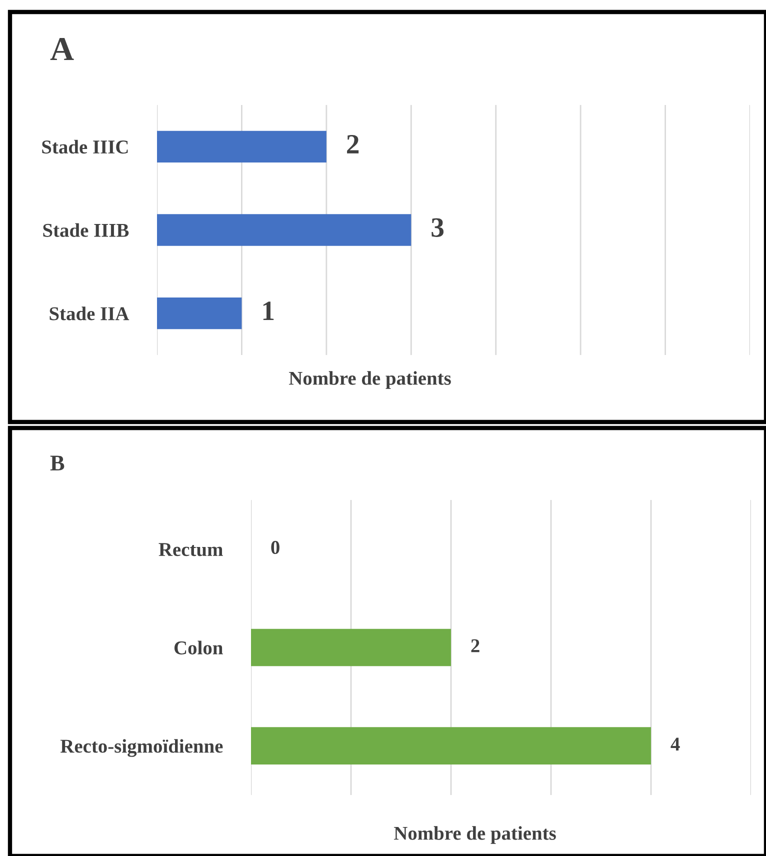 The width and height of the screenshot is (766, 856). I want to click on y-tick-label: Recto-sigmoïdienne, so click(141, 748).